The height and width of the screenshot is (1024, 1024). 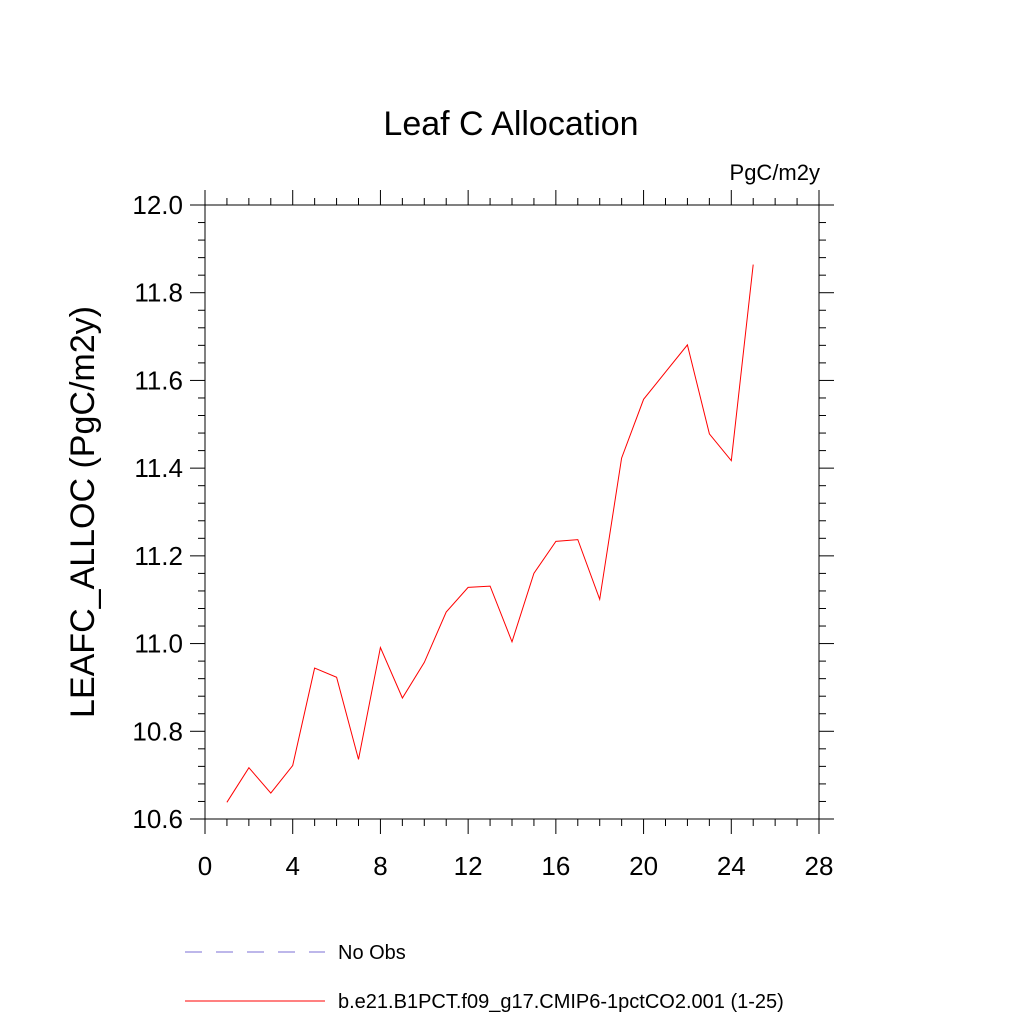 I want to click on x-tick-label: 4, so click(x=292, y=866).